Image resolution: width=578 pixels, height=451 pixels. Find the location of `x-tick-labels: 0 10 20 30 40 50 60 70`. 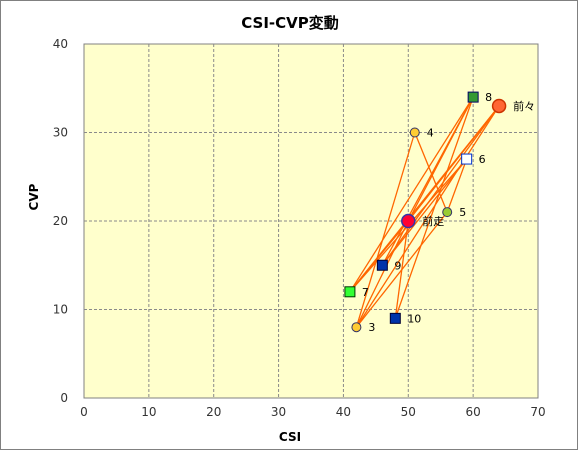

x-tick-labels: 0 10 20 30 40 50 60 70 is located at coordinates (312, 412).